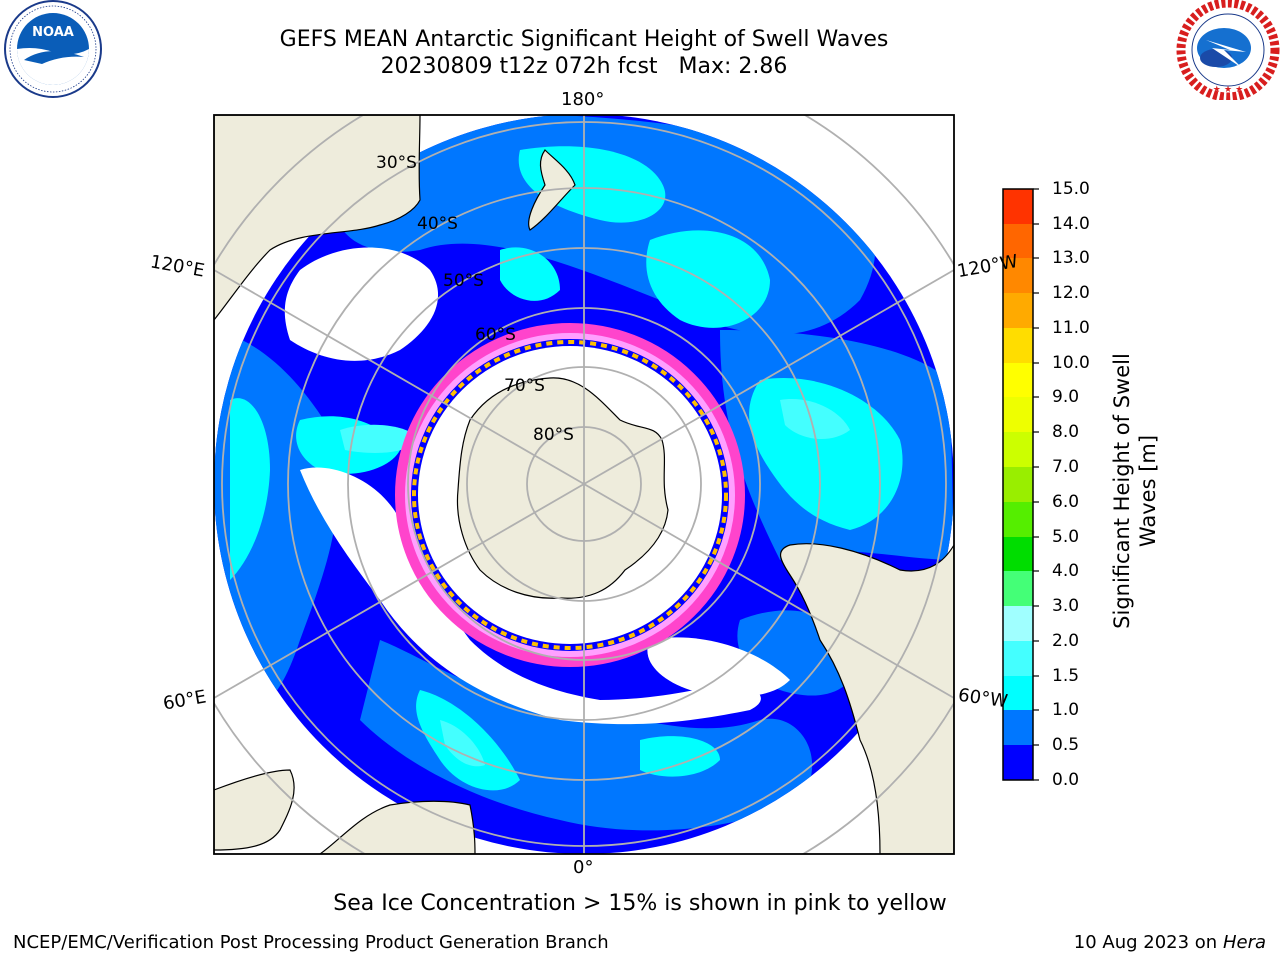  What do you see at coordinates (463, 281) in the screenshot?
I see `lat-label-50s: 50°S` at bounding box center [463, 281].